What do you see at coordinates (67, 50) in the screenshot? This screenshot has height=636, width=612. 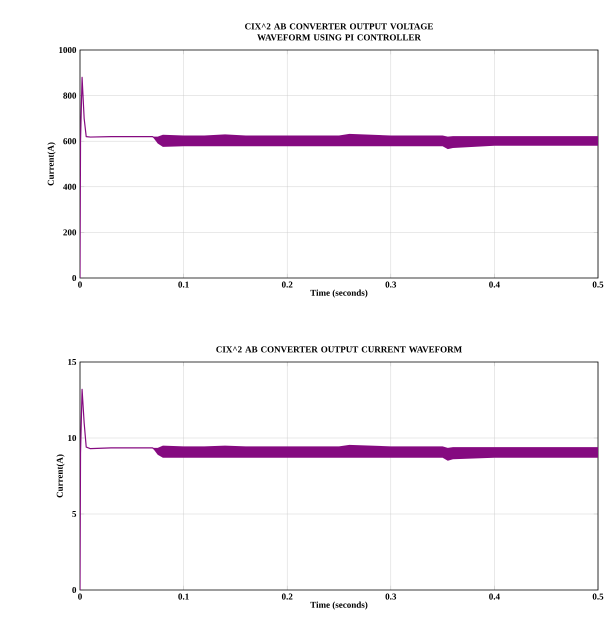 I see `y-tick-label: 1000` at bounding box center [67, 50].